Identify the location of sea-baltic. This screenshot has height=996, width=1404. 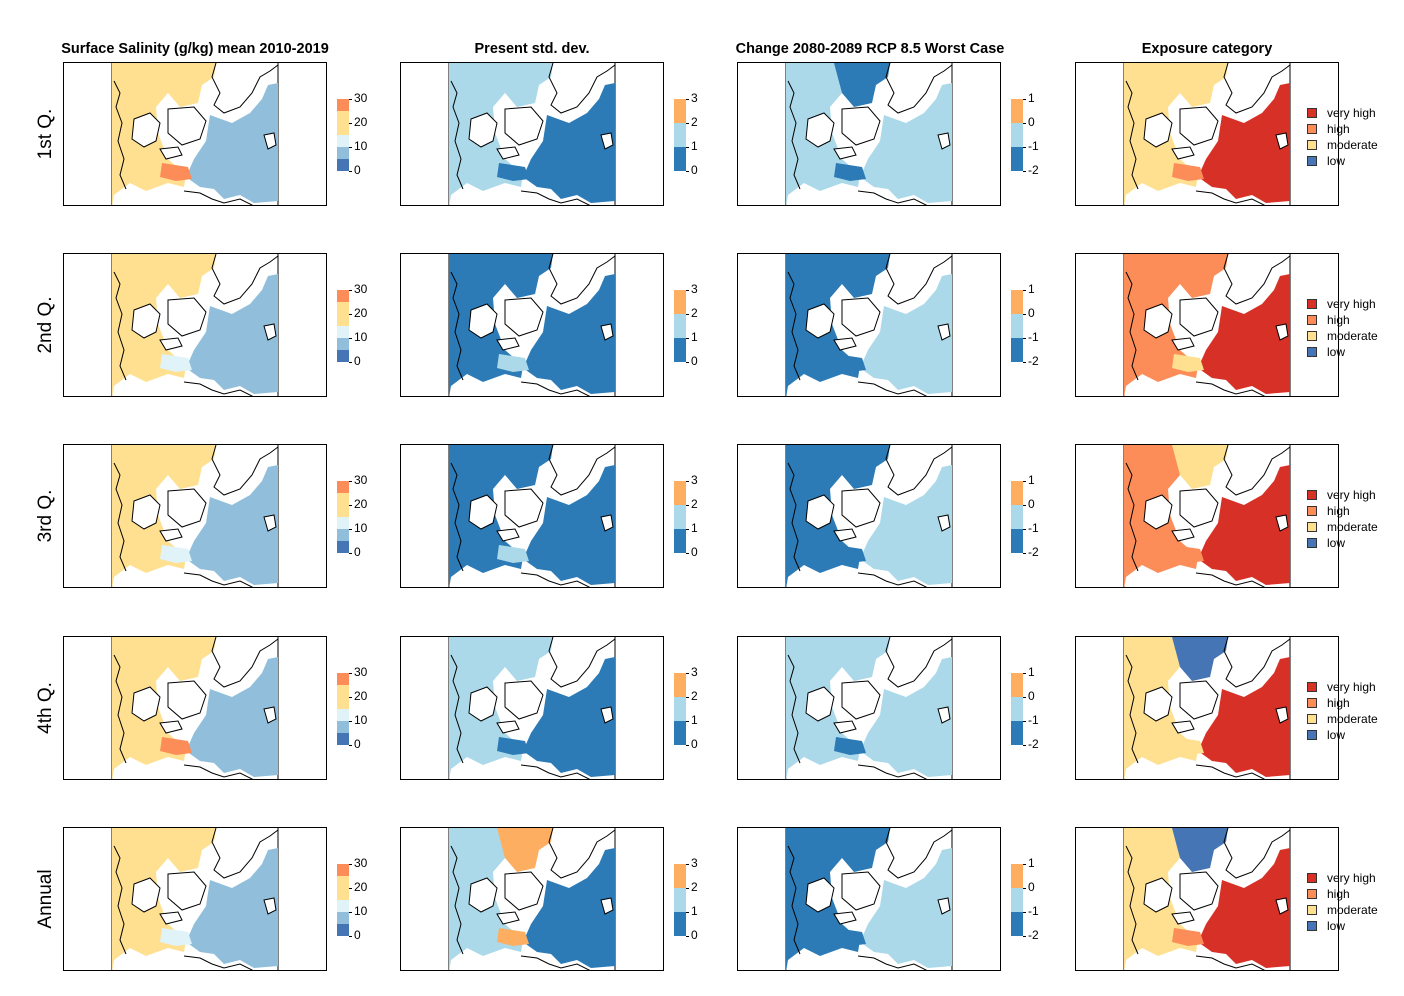
(1244, 334).